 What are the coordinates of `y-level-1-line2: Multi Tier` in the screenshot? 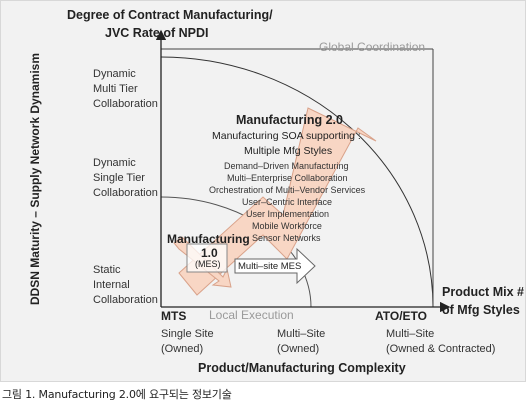 It's located at (115, 89).